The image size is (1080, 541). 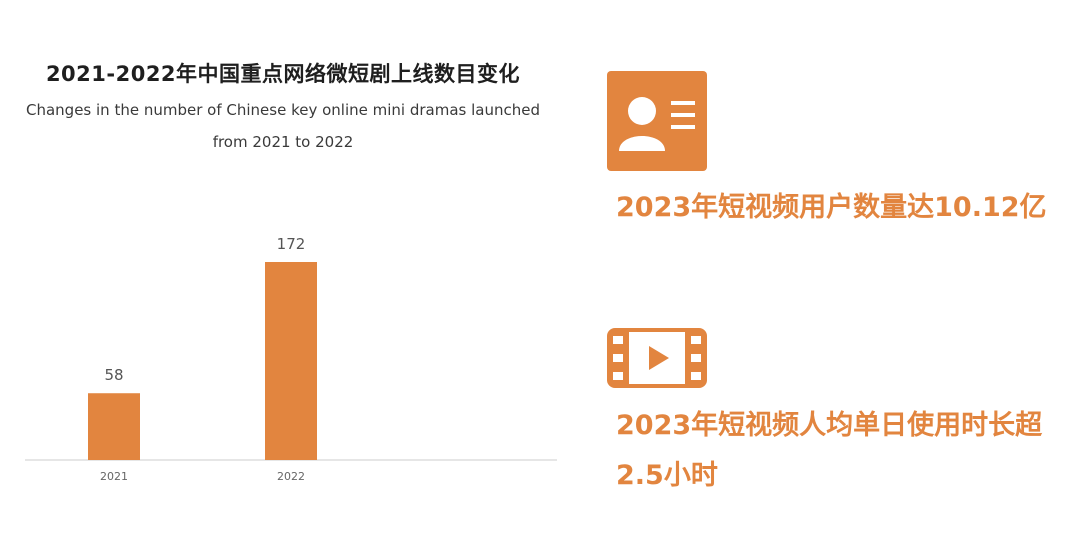 I want to click on bar-2022, so click(x=291, y=361).